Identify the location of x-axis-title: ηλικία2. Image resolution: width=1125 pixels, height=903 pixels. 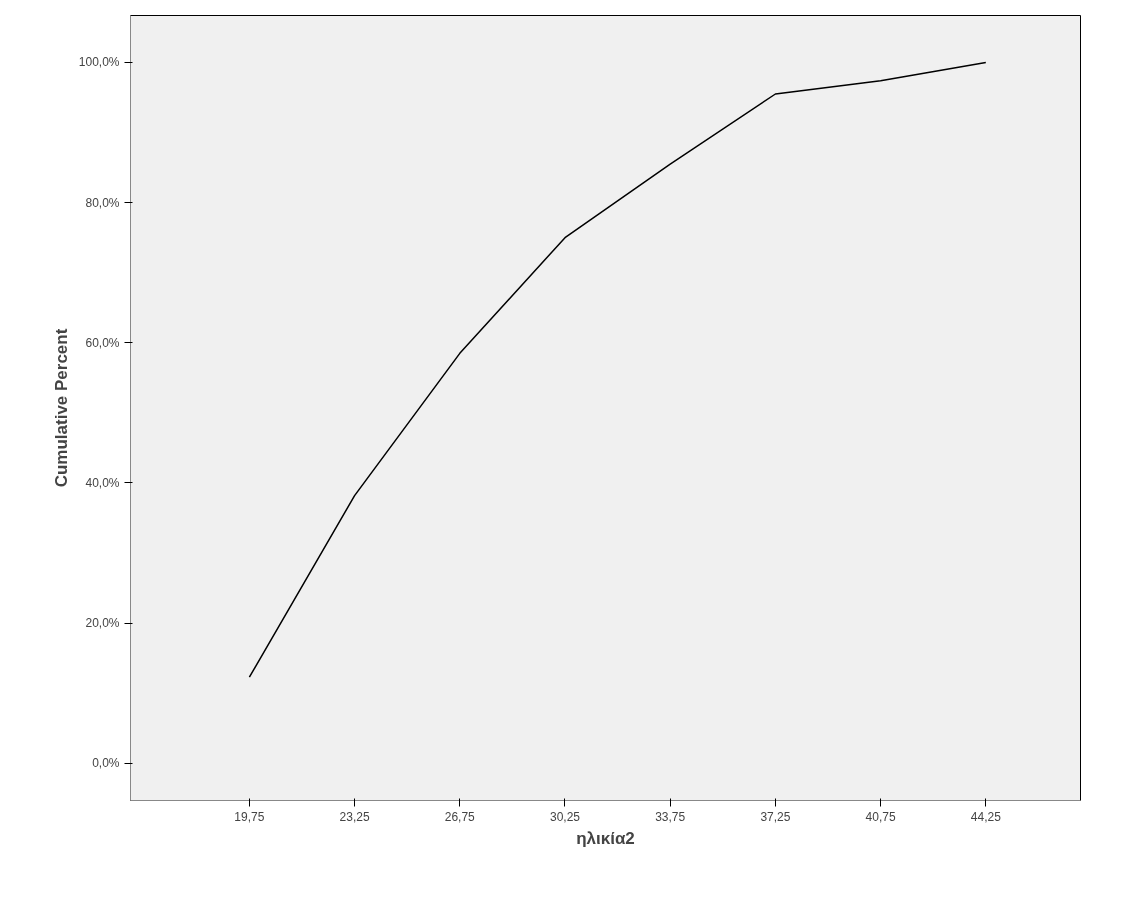
(605, 838).